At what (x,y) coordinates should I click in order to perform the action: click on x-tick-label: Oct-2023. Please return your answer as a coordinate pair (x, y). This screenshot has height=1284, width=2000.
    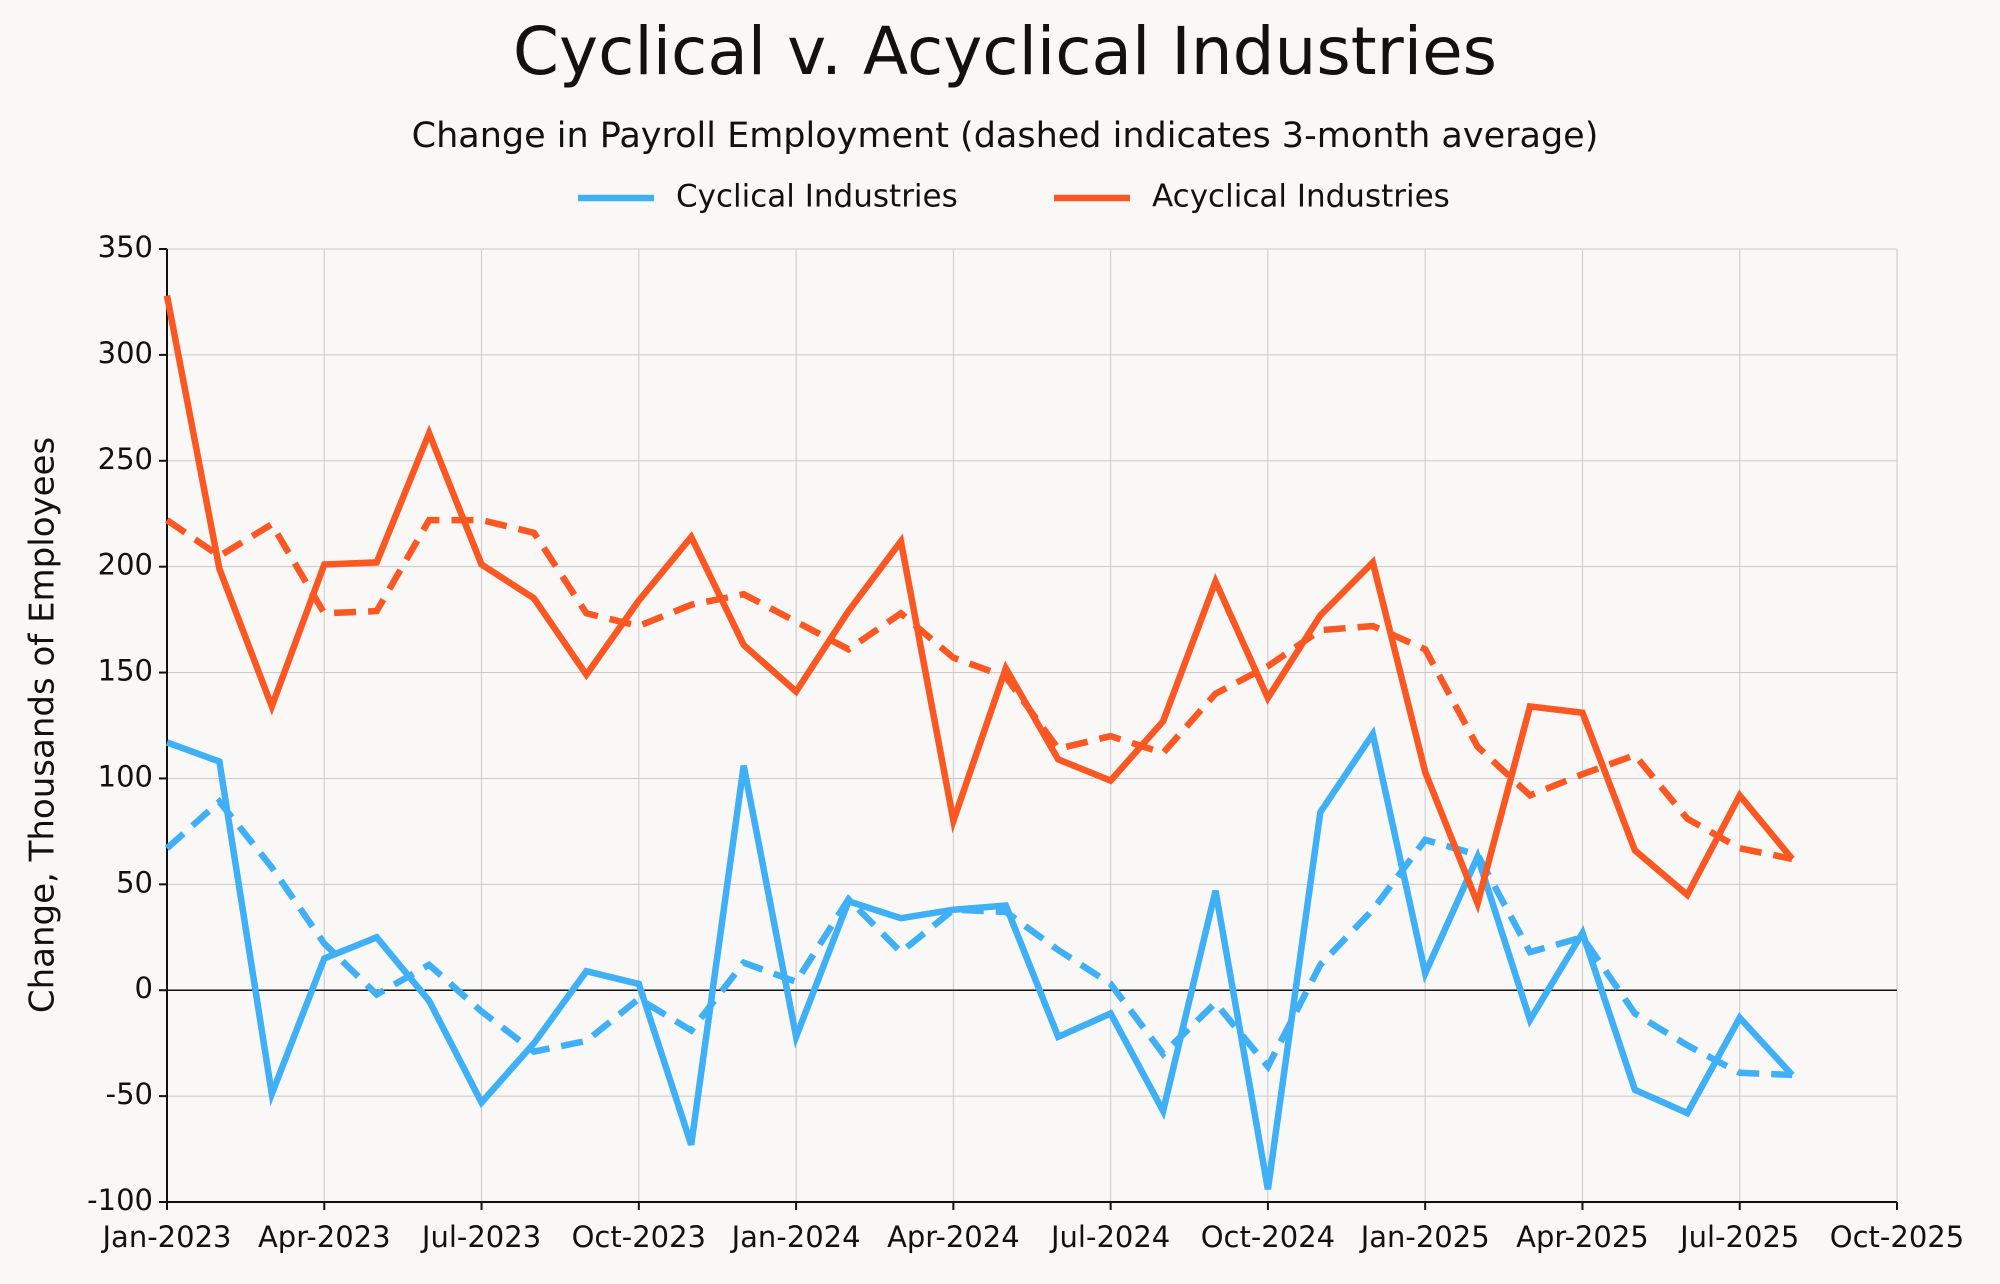
    Looking at the image, I should click on (639, 1237).